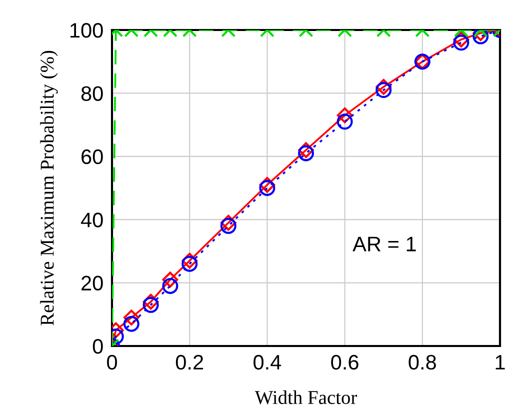 This screenshot has height=419, width=510. Describe the element at coordinates (268, 362) in the screenshot. I see `x-tick-label: 0.4` at that location.